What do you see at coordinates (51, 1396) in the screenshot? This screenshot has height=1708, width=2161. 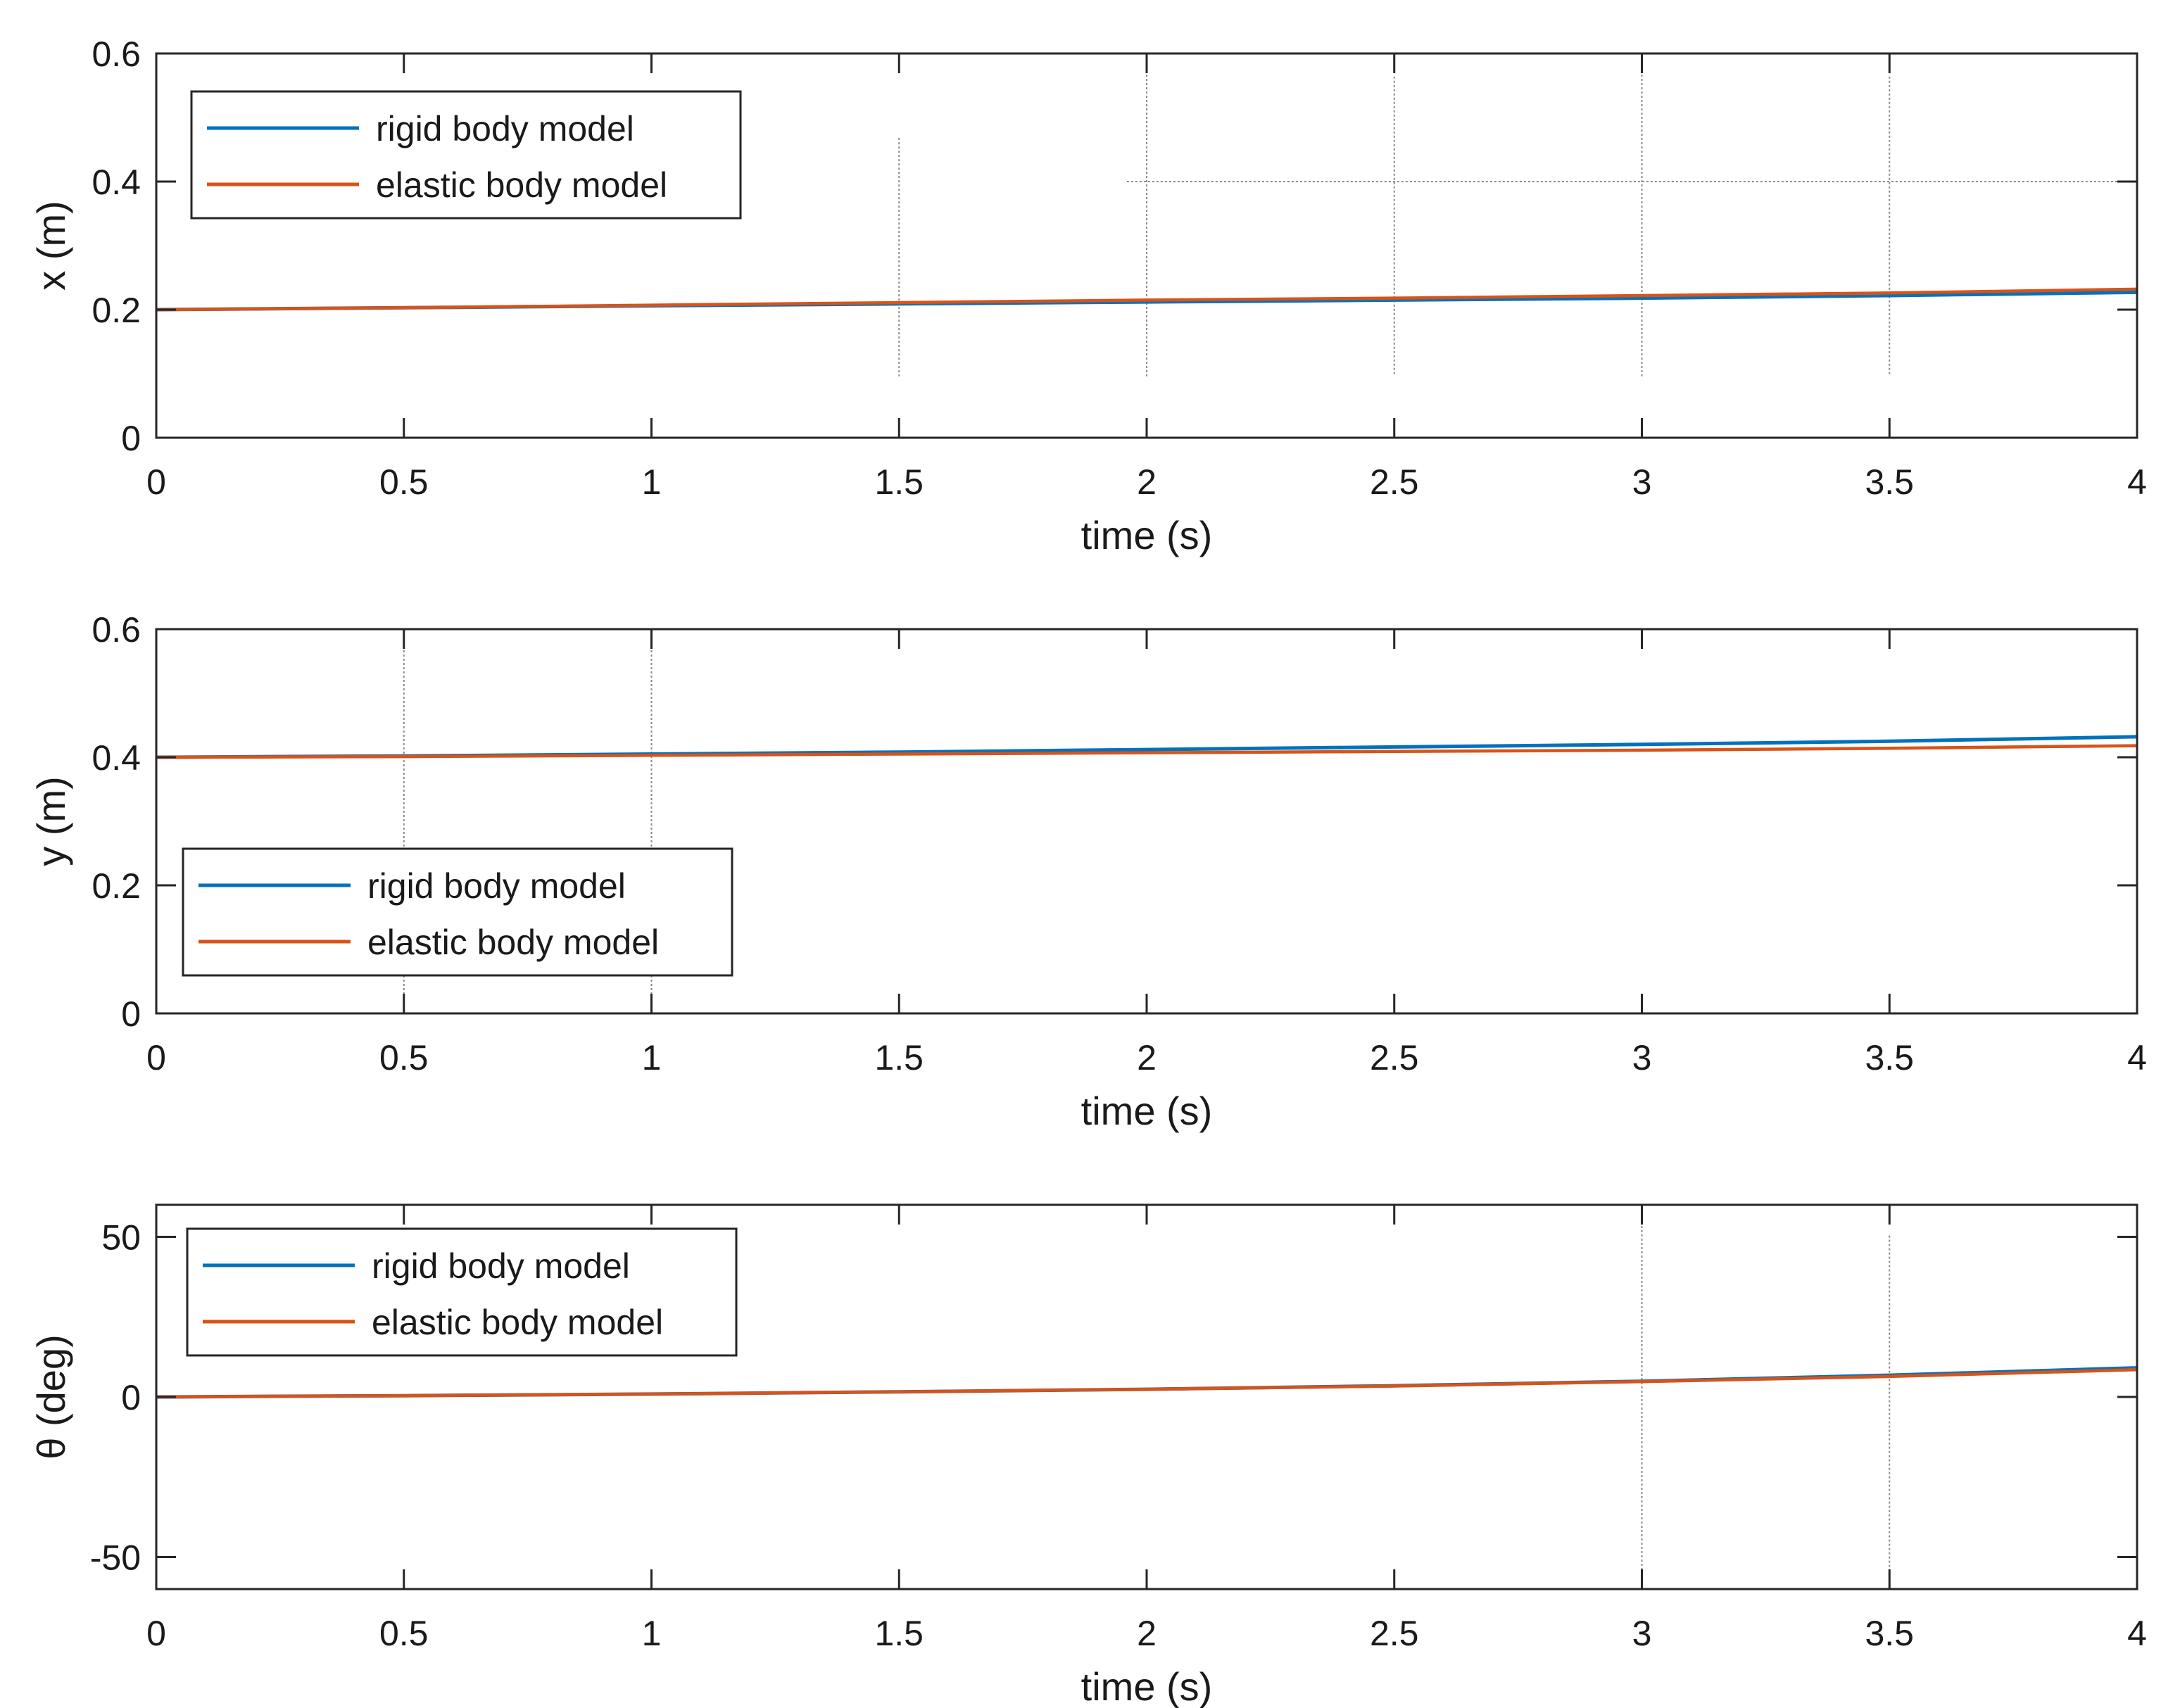 I see `y-axis-label: θ (deg)` at bounding box center [51, 1396].